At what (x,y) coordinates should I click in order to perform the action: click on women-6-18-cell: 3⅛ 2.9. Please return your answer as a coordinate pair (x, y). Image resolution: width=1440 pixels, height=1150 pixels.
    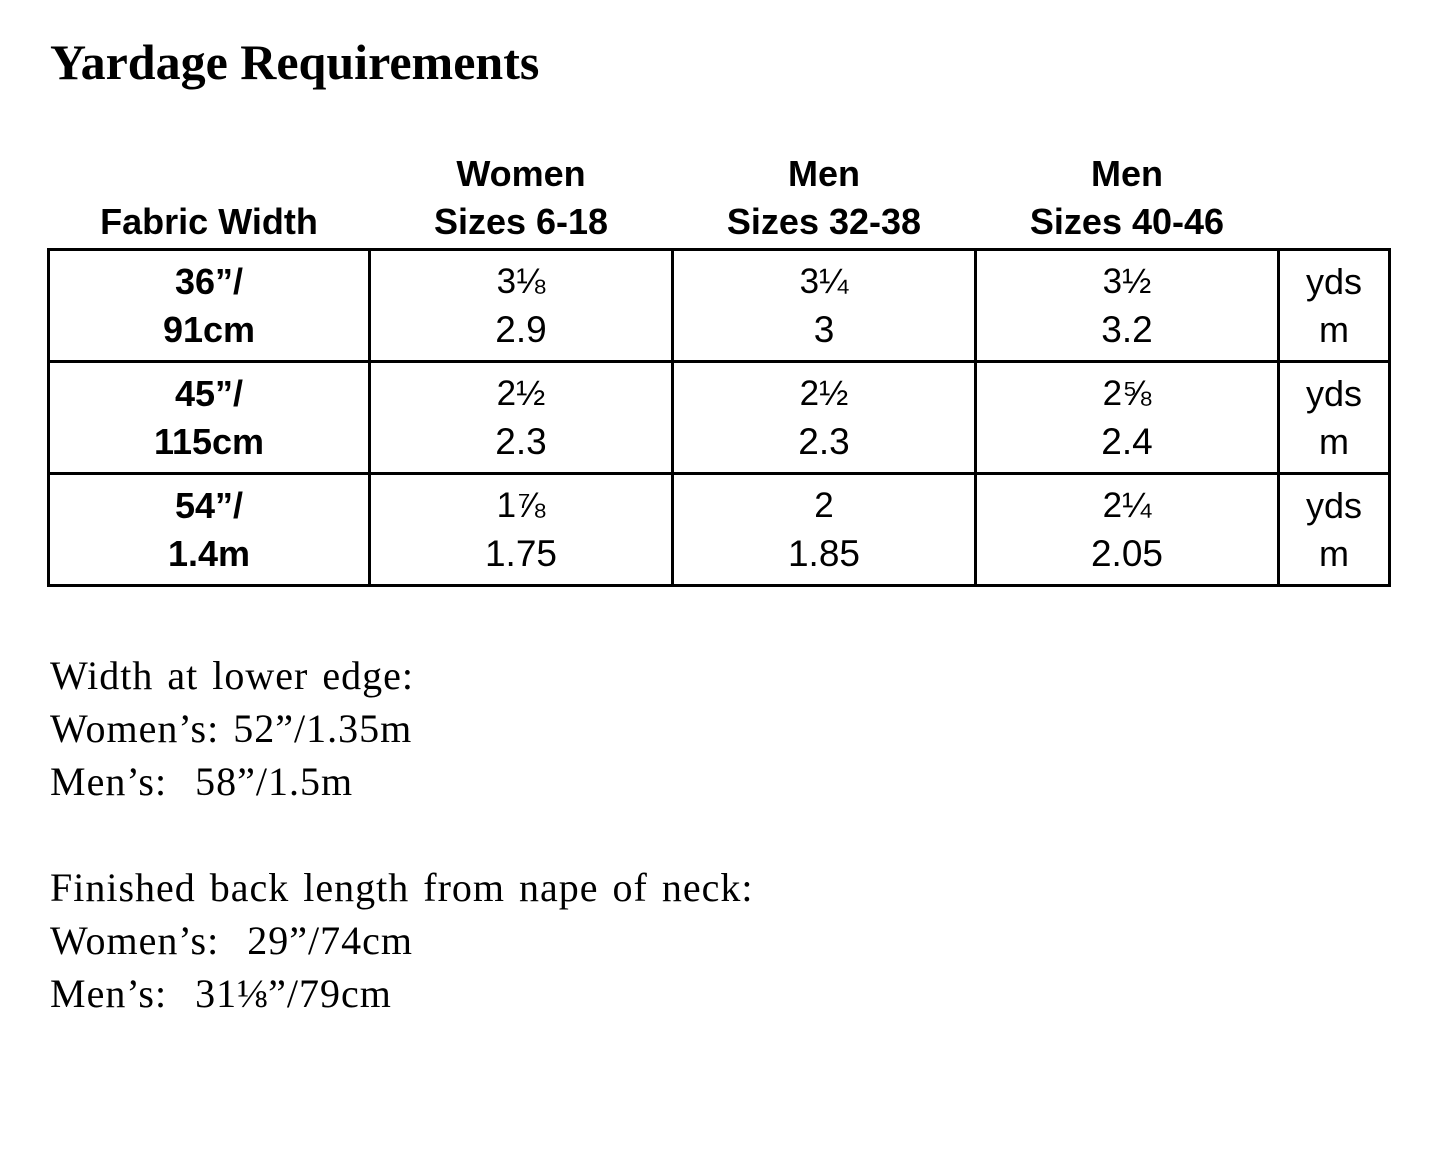
    Looking at the image, I should click on (521, 305).